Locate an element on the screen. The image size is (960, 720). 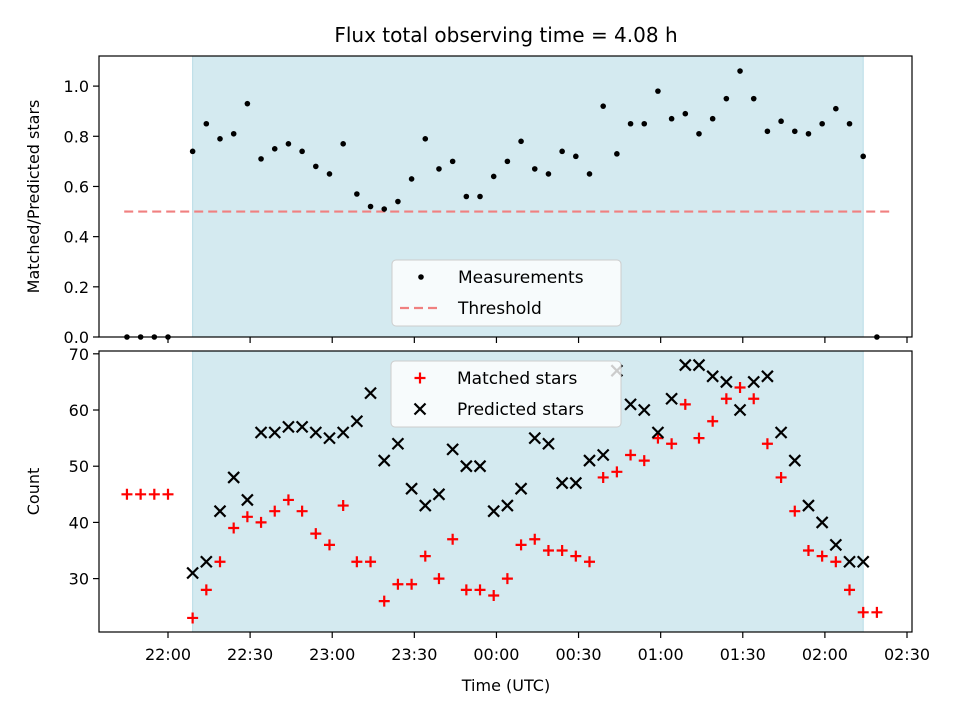
y-tick-label: 40 is located at coordinates (79, 522).